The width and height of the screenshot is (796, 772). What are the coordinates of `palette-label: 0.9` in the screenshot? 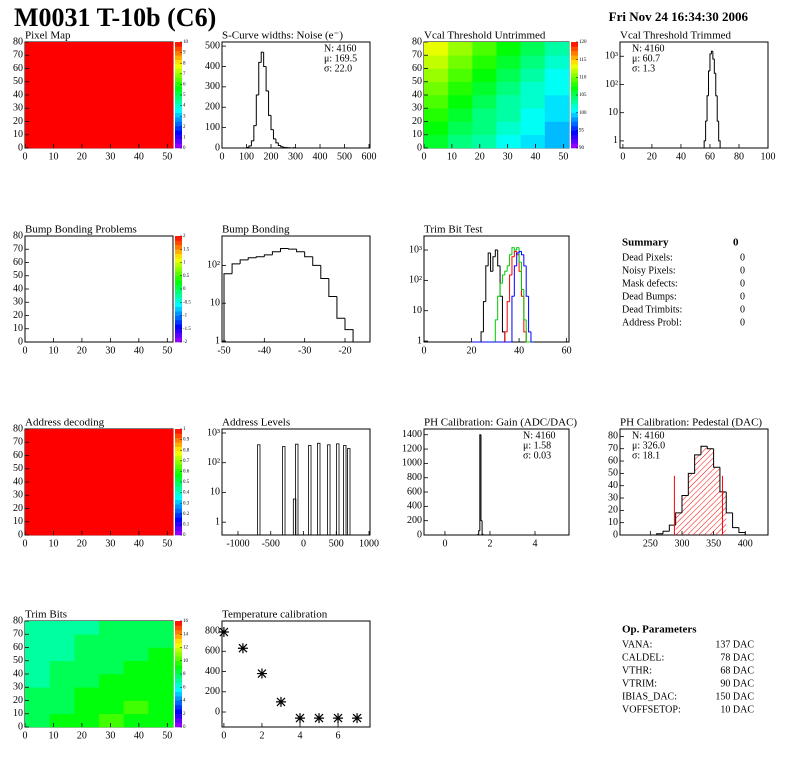 It's located at (186, 440).